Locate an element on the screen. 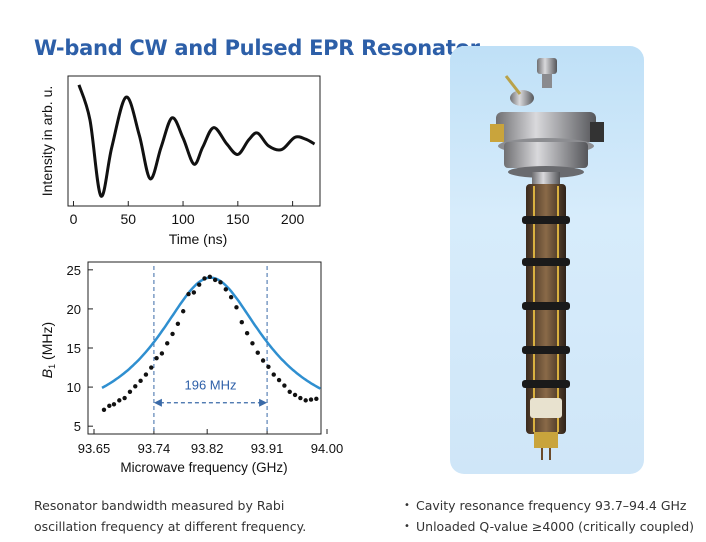 The image size is (706, 542). b1-x-tick-label: 93.65 is located at coordinates (94, 448).